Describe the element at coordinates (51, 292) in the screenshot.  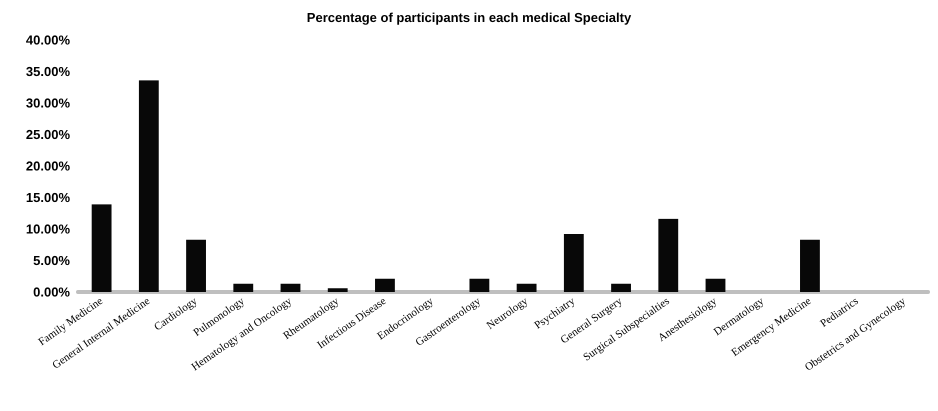
I see `y-tick-label: 0.00%` at that location.